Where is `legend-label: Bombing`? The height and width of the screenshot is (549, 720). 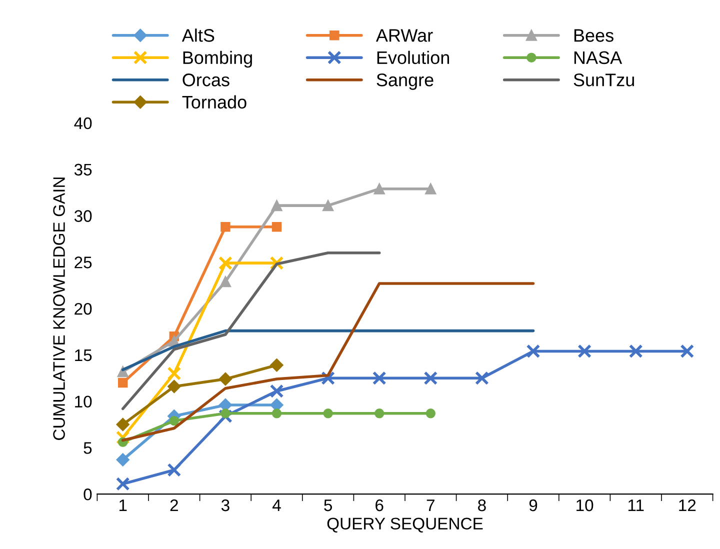
legend-label: Bombing is located at coordinates (217, 59).